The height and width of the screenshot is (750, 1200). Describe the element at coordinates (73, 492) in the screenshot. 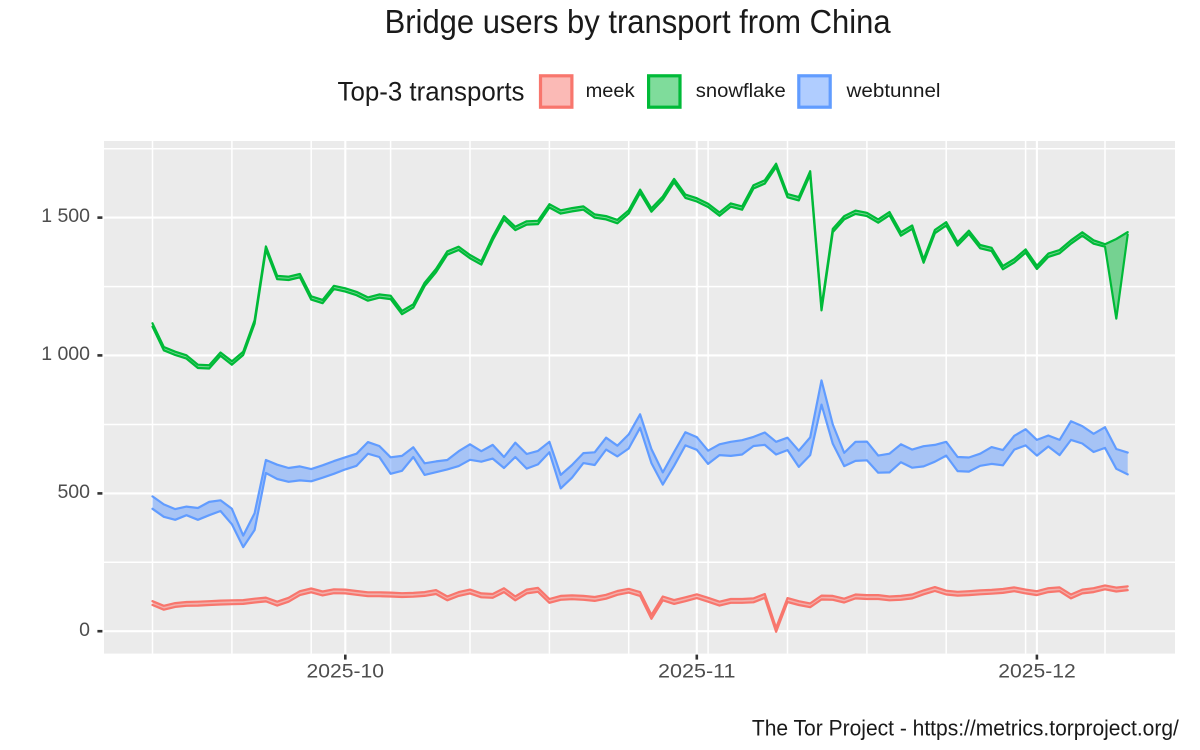

I see `svg-text: 500` at that location.